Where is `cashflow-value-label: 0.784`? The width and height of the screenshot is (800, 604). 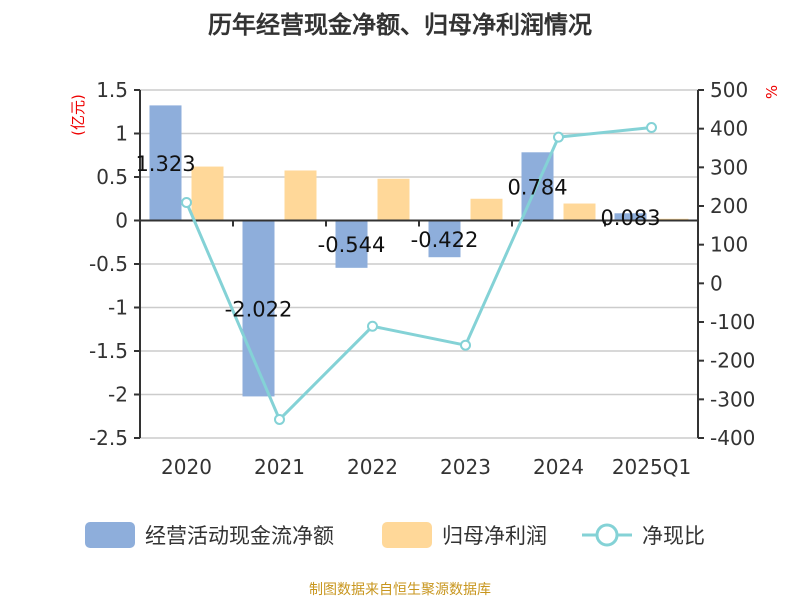
cashflow-value-label: 0.784 is located at coordinates (537, 187).